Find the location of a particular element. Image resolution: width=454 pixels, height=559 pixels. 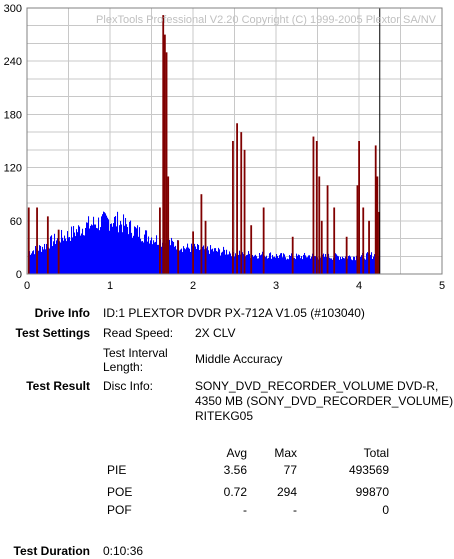

x-axis-ticks: 0 1 2 3 4 5 is located at coordinates (234, 286).